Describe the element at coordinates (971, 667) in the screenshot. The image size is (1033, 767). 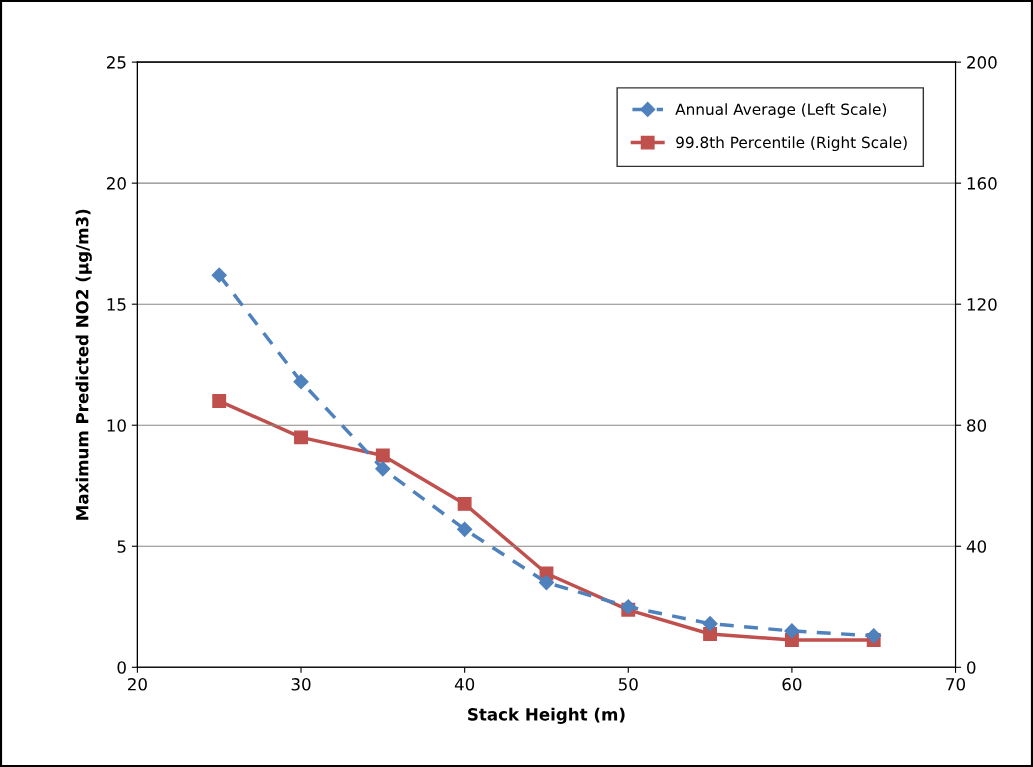
I see `y2-tick-label: 0` at that location.